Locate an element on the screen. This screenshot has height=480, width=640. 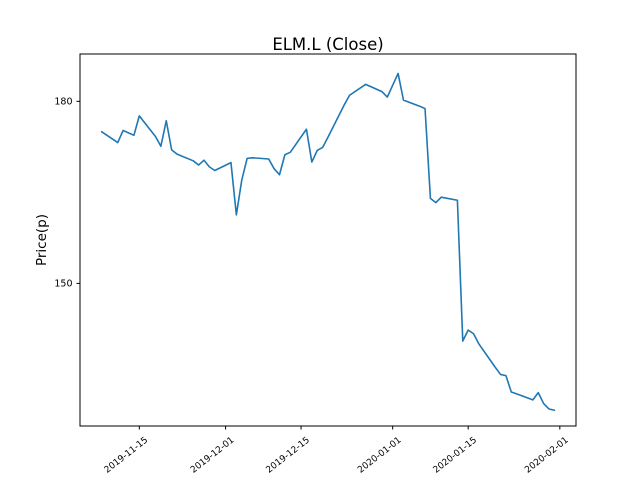
y-tick-label: 180 is located at coordinates (63, 102).